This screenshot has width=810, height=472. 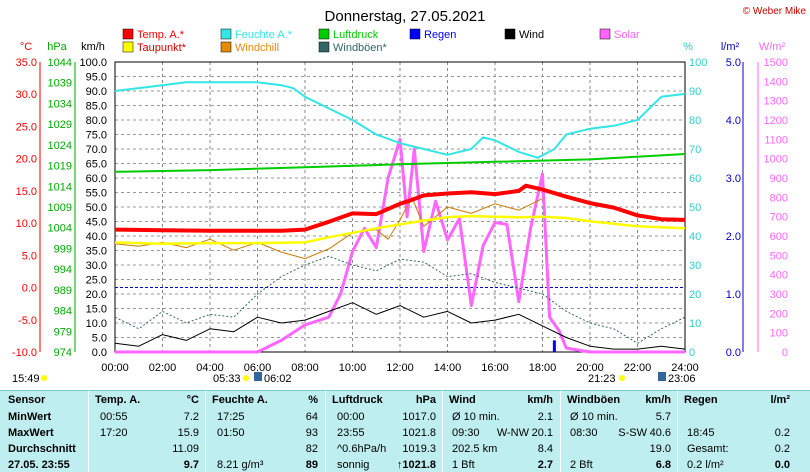 I want to click on x-tick-label: 20:00, so click(x=590, y=368).